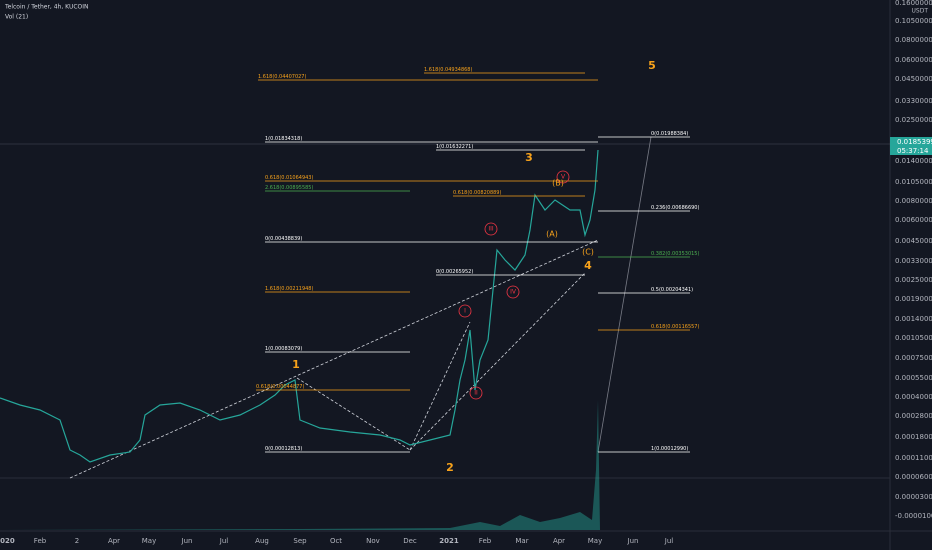 The width and height of the screenshot is (932, 550). I want to click on currency: USDT, so click(920, 11).